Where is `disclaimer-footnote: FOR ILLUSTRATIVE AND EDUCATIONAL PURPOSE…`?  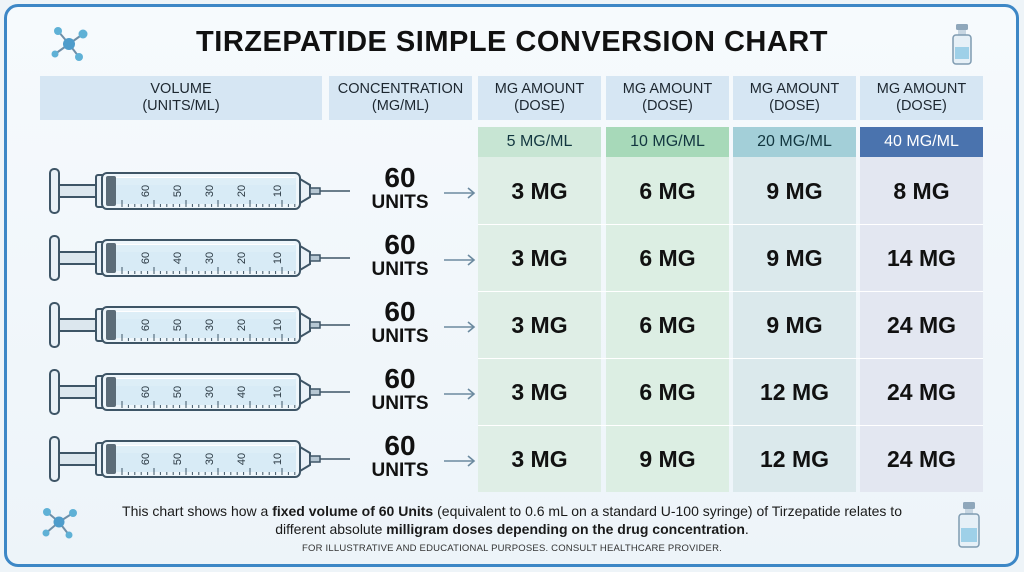
disclaimer-footnote: FOR ILLUSTRATIVE AND EDUCATIONAL PURPOSE… is located at coordinates (512, 548).